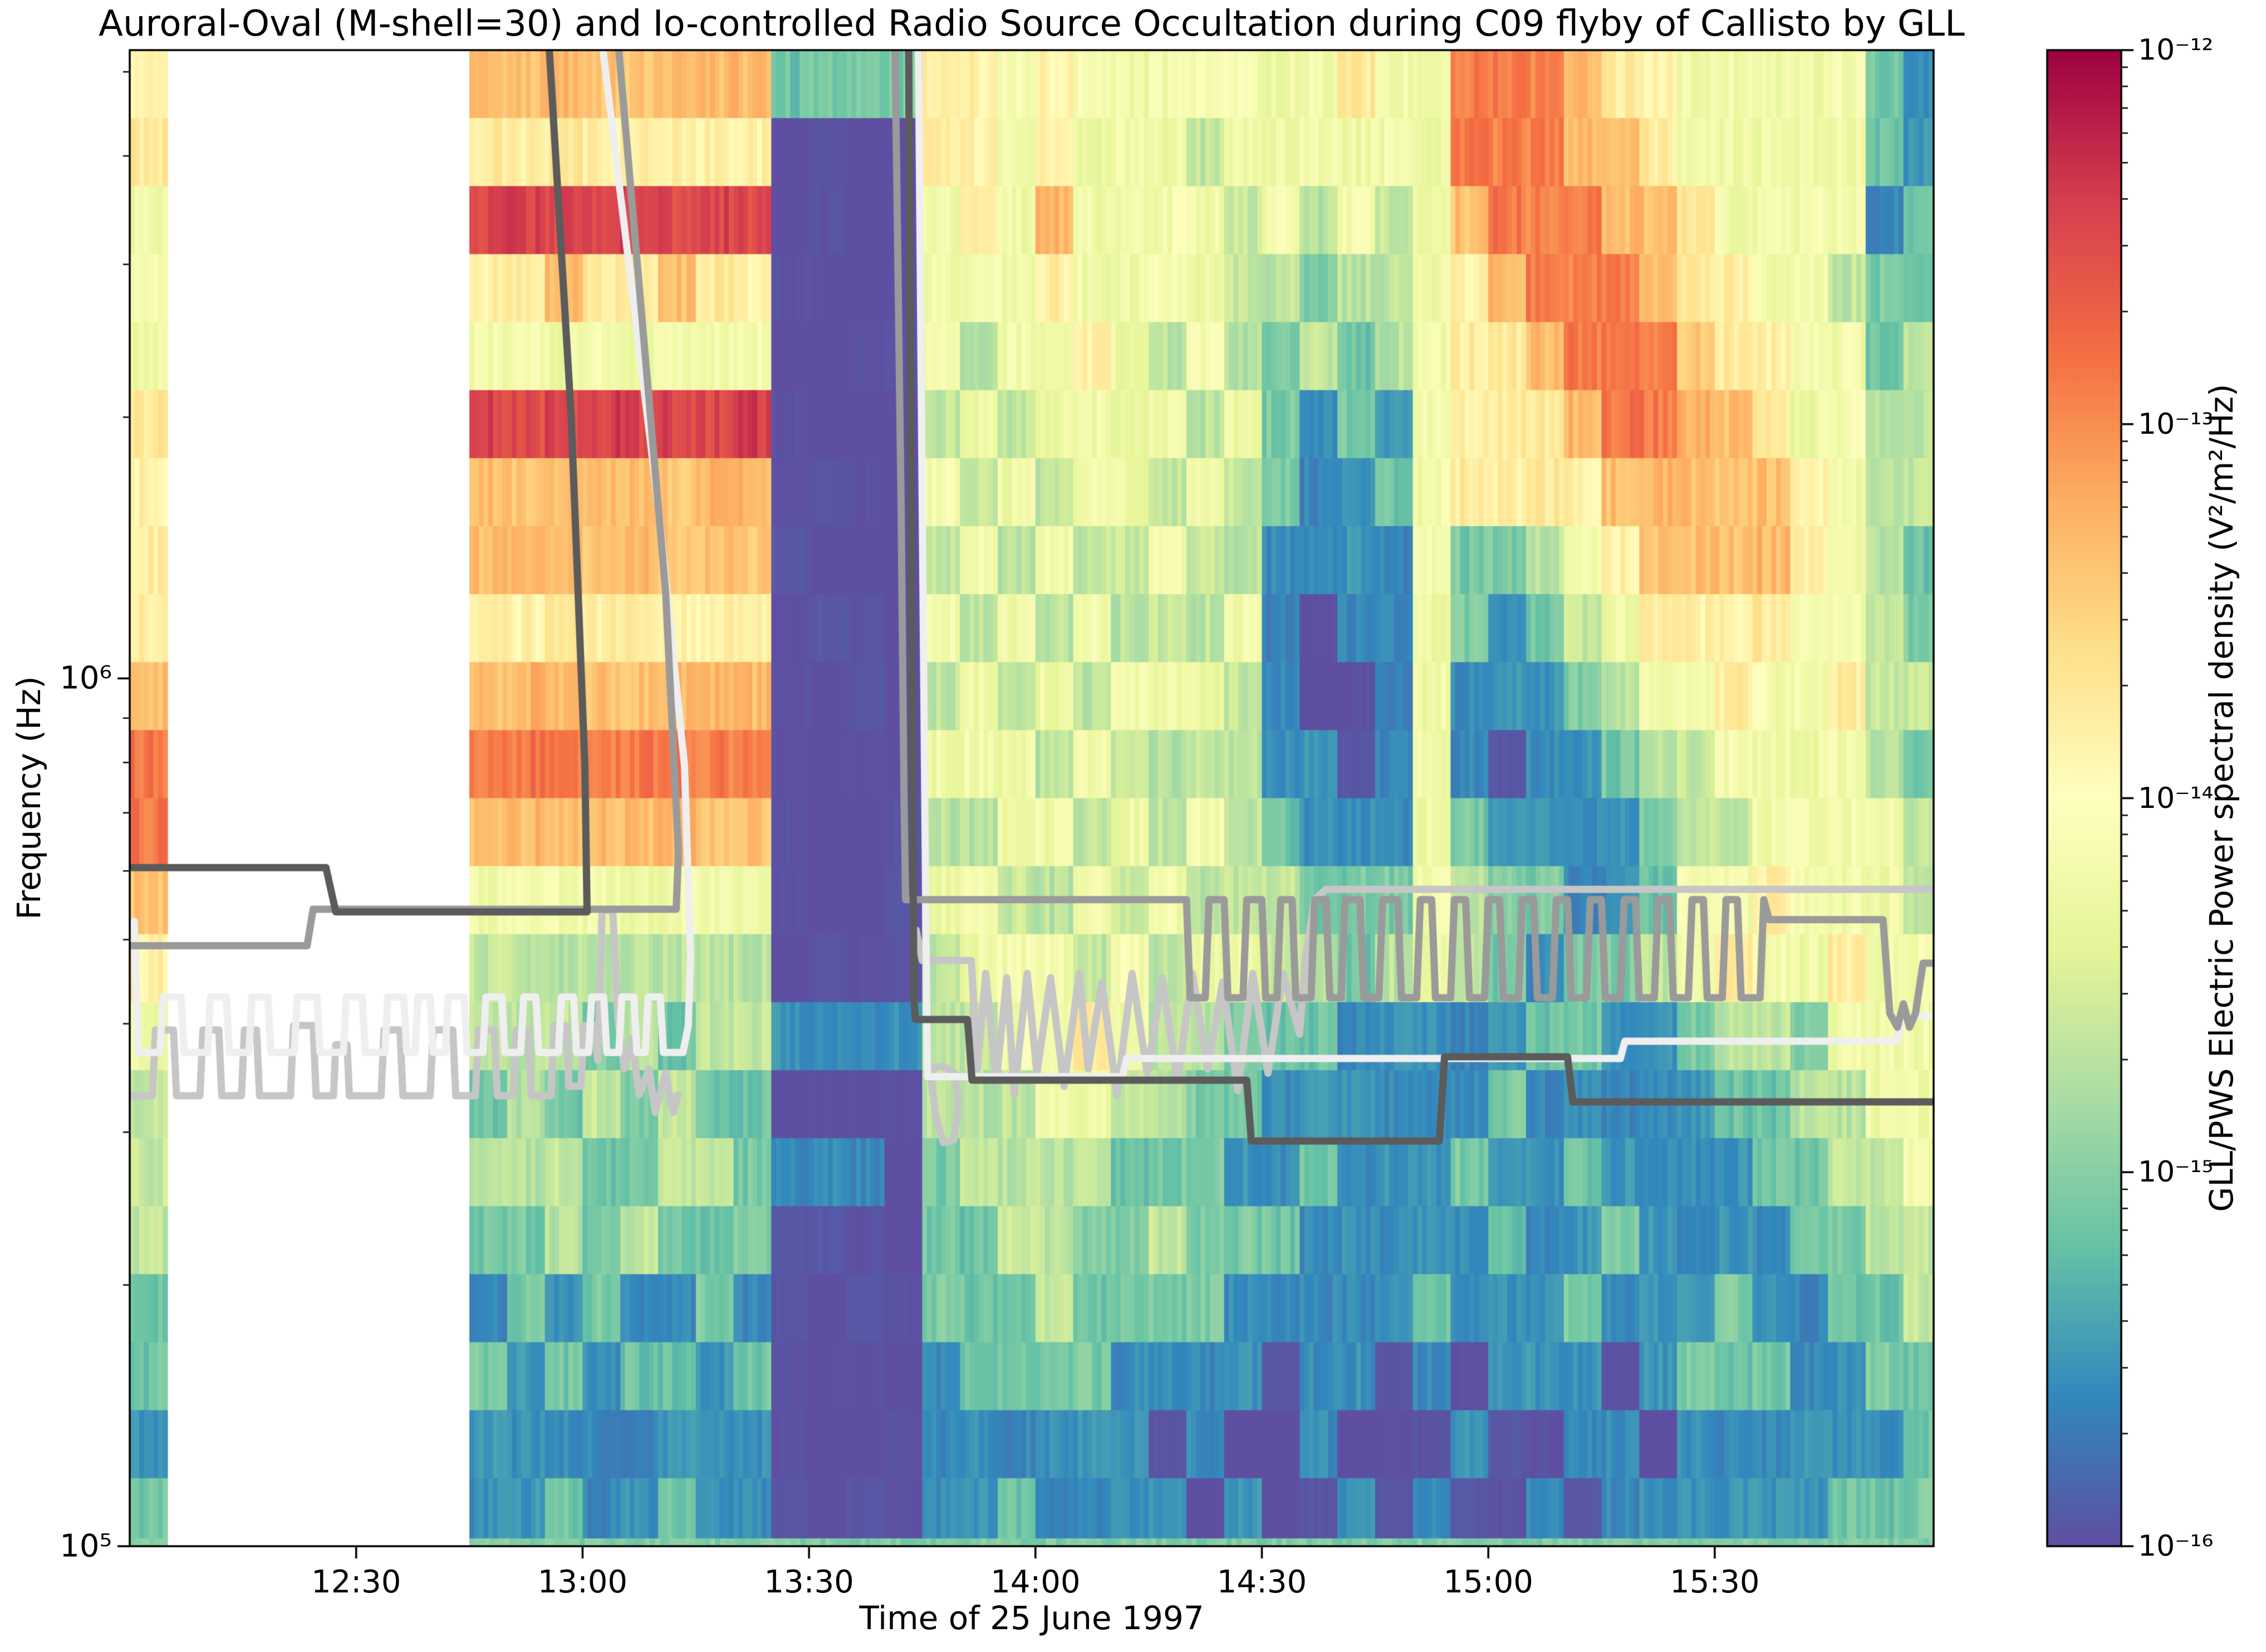 The image size is (2266, 1652). I want to click on x-axis-label: Time of 25 June 1997, so click(1031, 1618).